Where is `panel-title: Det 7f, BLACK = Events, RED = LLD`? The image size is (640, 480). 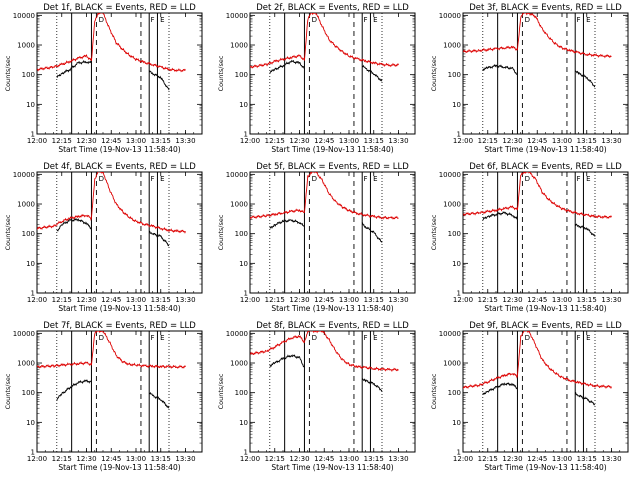 panel-title: Det 7f, BLACK = Events, RED = LLD is located at coordinates (119, 326).